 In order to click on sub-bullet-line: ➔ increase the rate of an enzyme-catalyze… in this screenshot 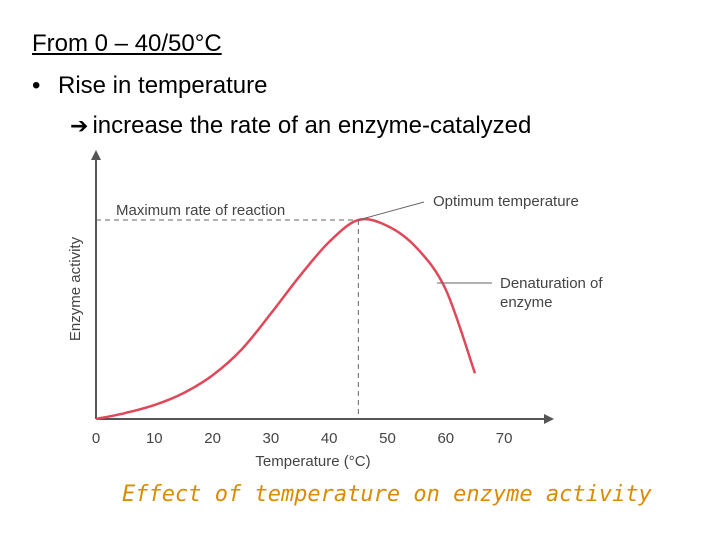, I will do `click(300, 126)`.